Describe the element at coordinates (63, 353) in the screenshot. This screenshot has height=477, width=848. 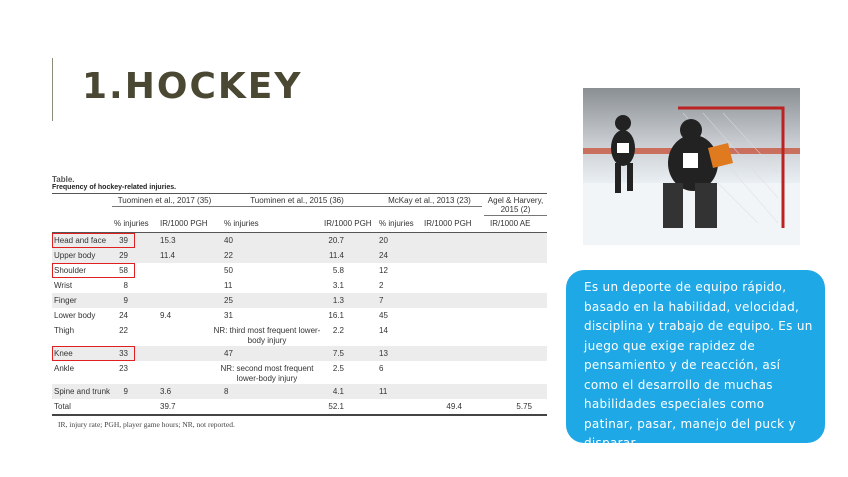
I see `row-label: Knee` at that location.